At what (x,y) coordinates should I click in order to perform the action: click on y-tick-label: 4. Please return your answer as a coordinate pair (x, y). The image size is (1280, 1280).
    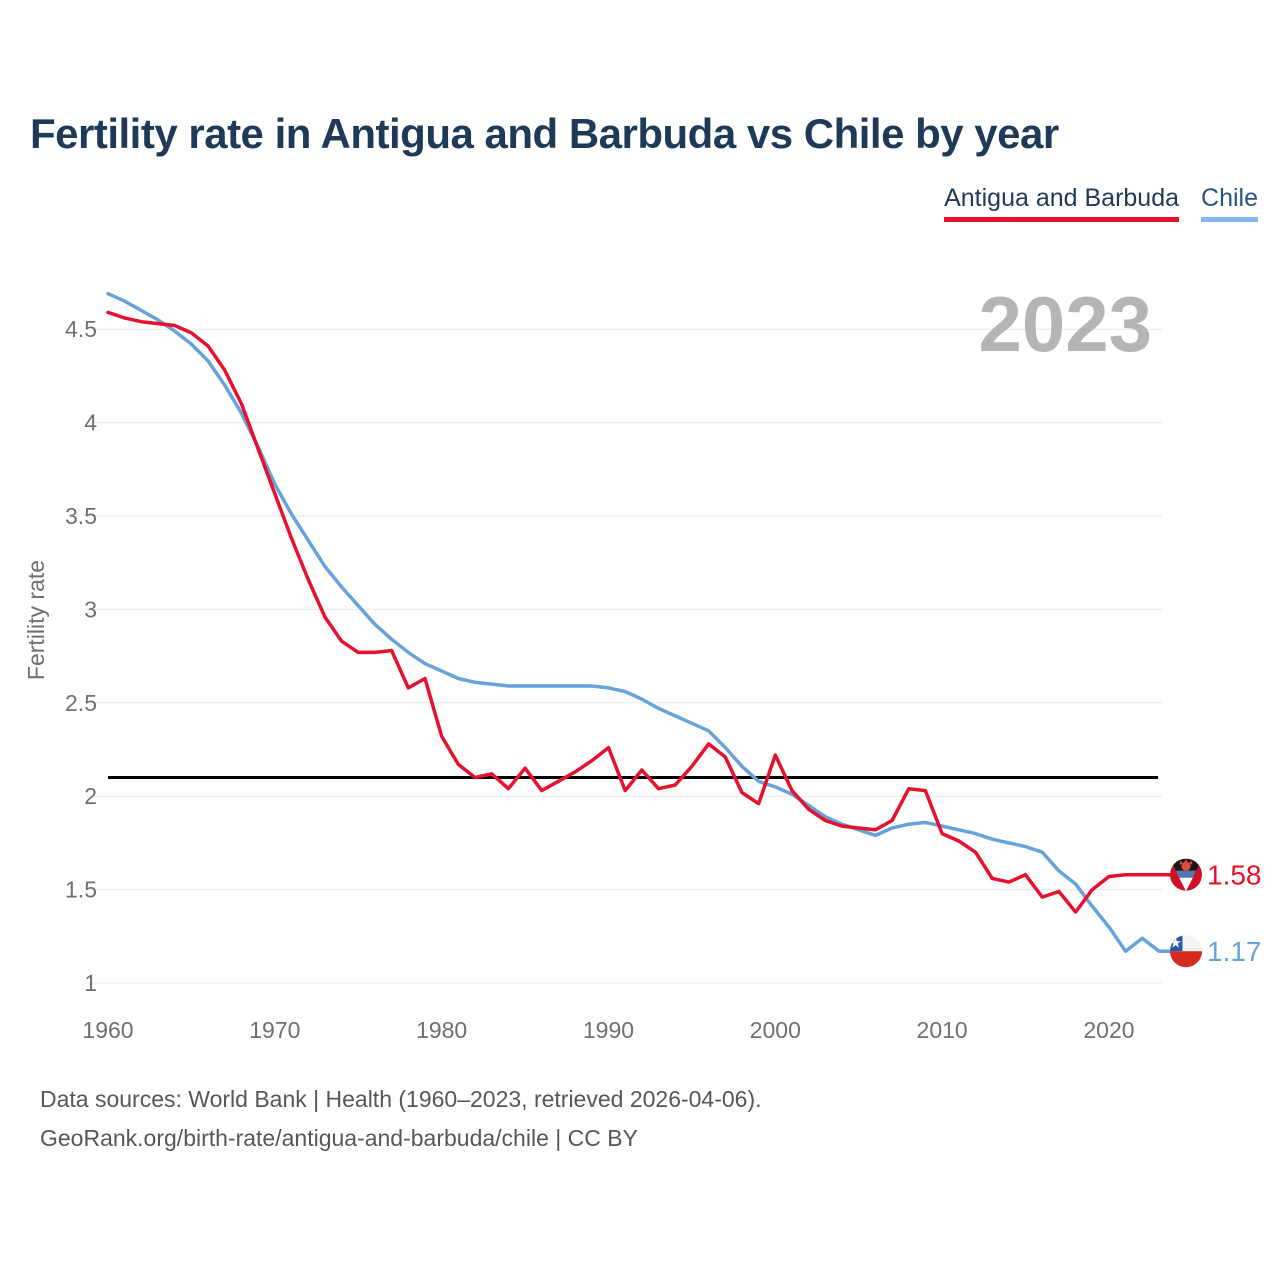
    Looking at the image, I should click on (90, 423).